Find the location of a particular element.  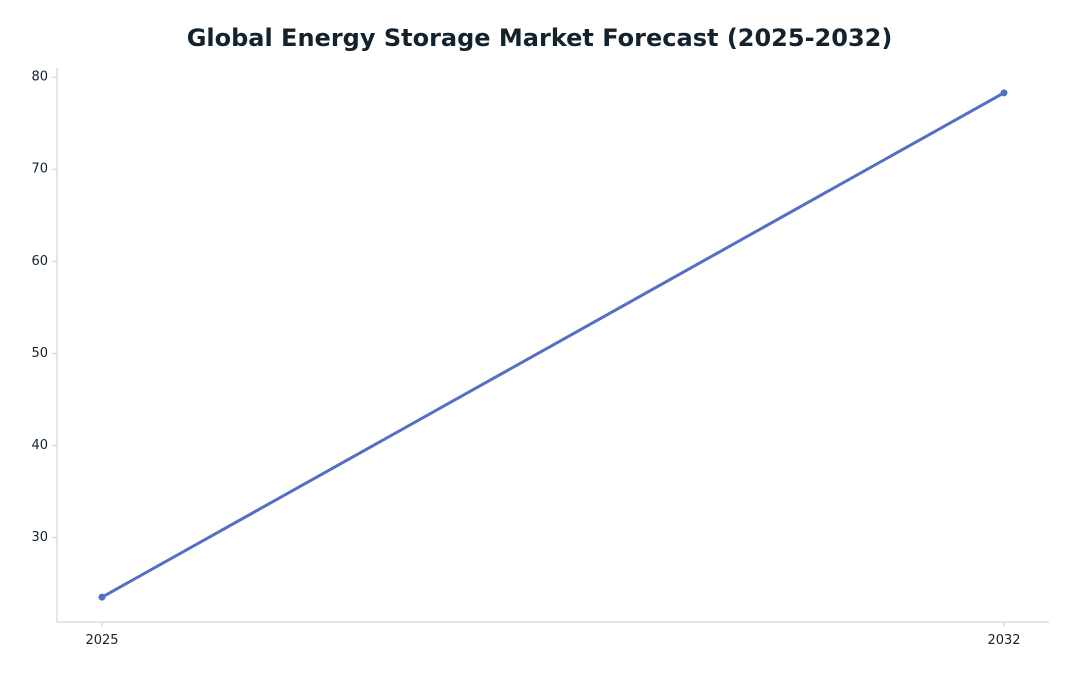

y-tick-label: 40 is located at coordinates (39, 445).